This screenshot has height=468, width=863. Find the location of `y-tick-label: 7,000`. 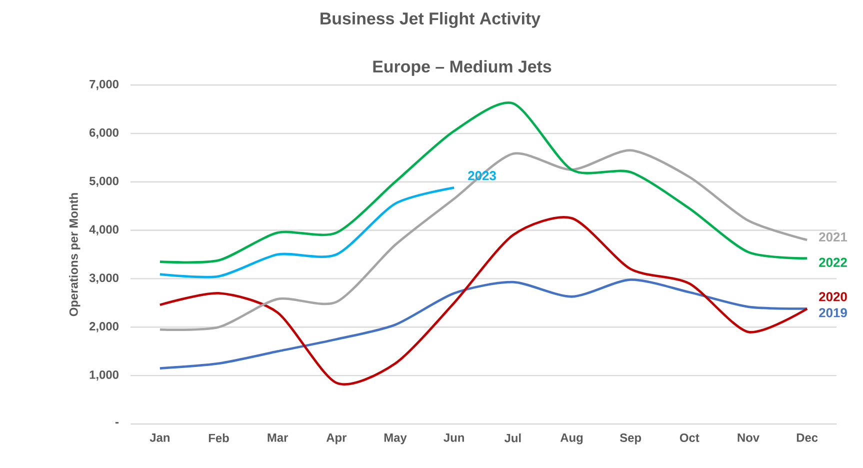

y-tick-label: 7,000 is located at coordinates (104, 85).